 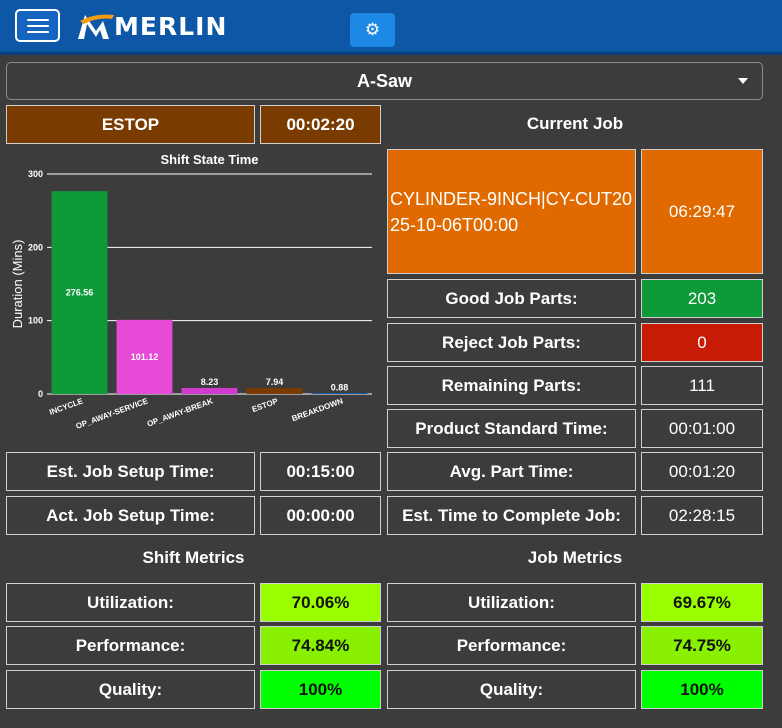 I want to click on reject-parts-value: 0, so click(x=702, y=342).